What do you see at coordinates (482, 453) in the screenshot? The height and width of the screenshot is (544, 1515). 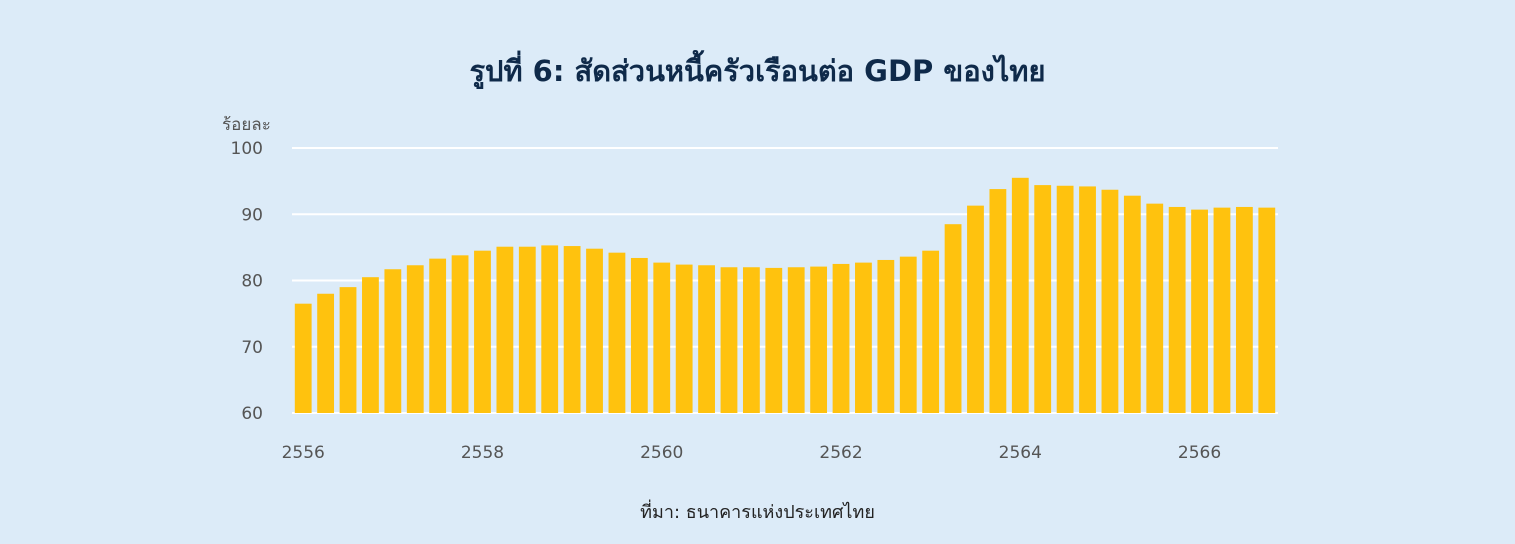 I see `x-tick-label: 2558` at bounding box center [482, 453].